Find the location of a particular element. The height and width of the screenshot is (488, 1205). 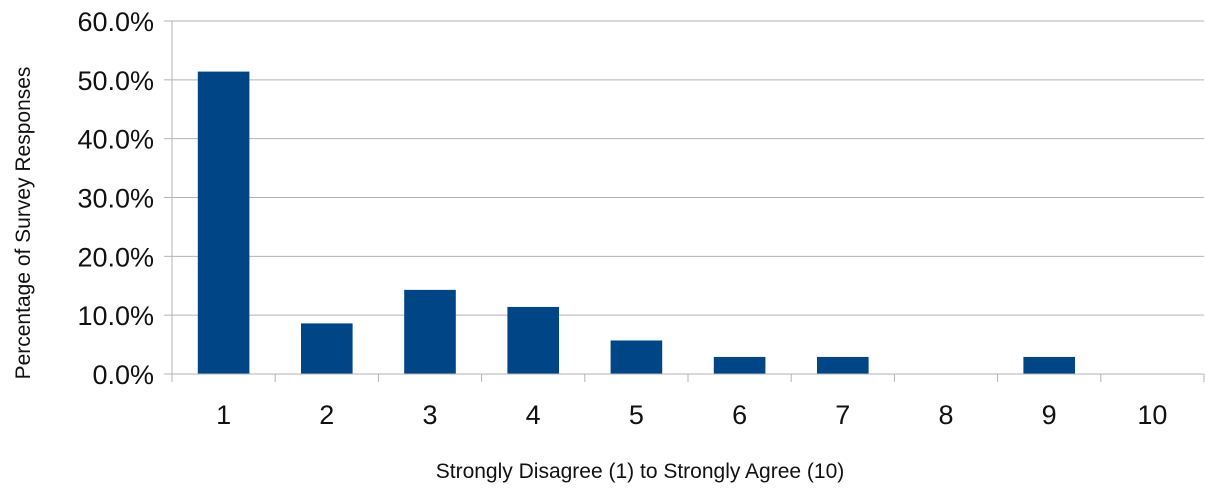

y-tick-label: 0.0% is located at coordinates (123, 375).